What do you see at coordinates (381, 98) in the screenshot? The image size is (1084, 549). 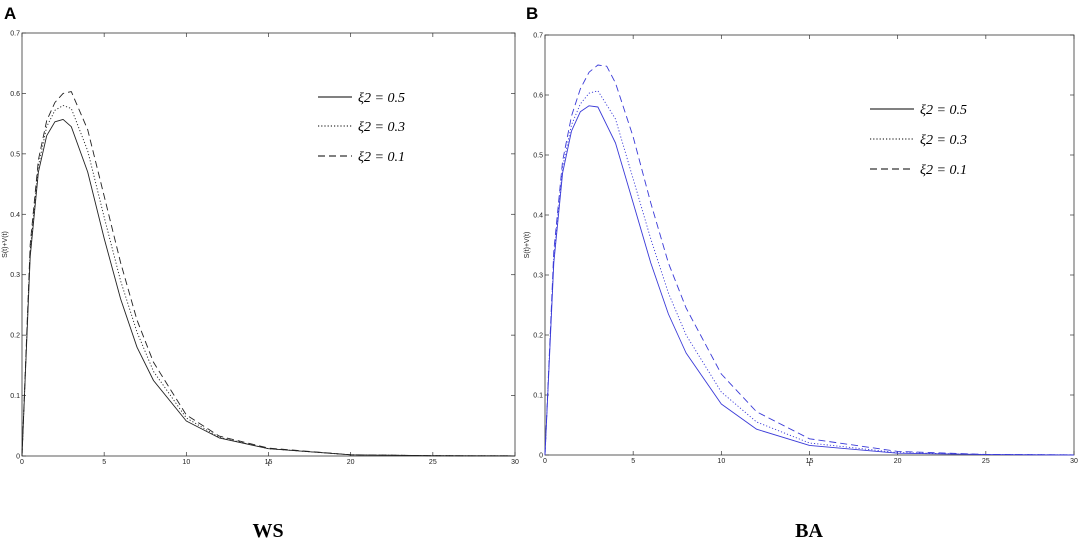 I see `ws-legend-label: ξ2 = 0.5` at bounding box center [381, 98].